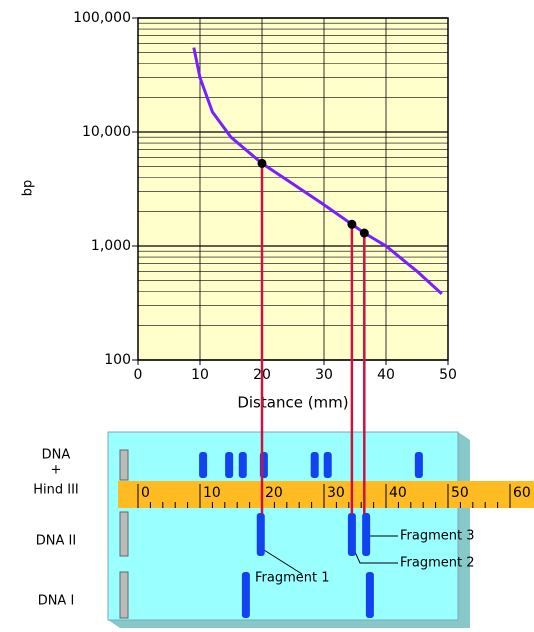 Image resolution: width=534 pixels, height=632 pixels. What do you see at coordinates (398, 493) in the screenshot?
I see `ruler-label: 40` at bounding box center [398, 493].